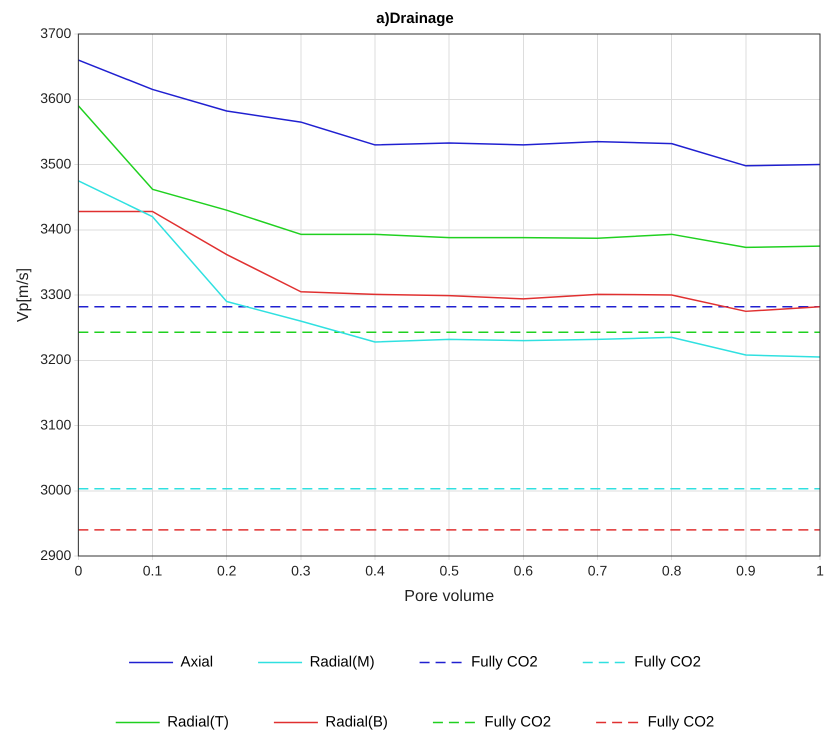  Describe the element at coordinates (820, 570) in the screenshot. I see `x-tick-label: 1` at that location.